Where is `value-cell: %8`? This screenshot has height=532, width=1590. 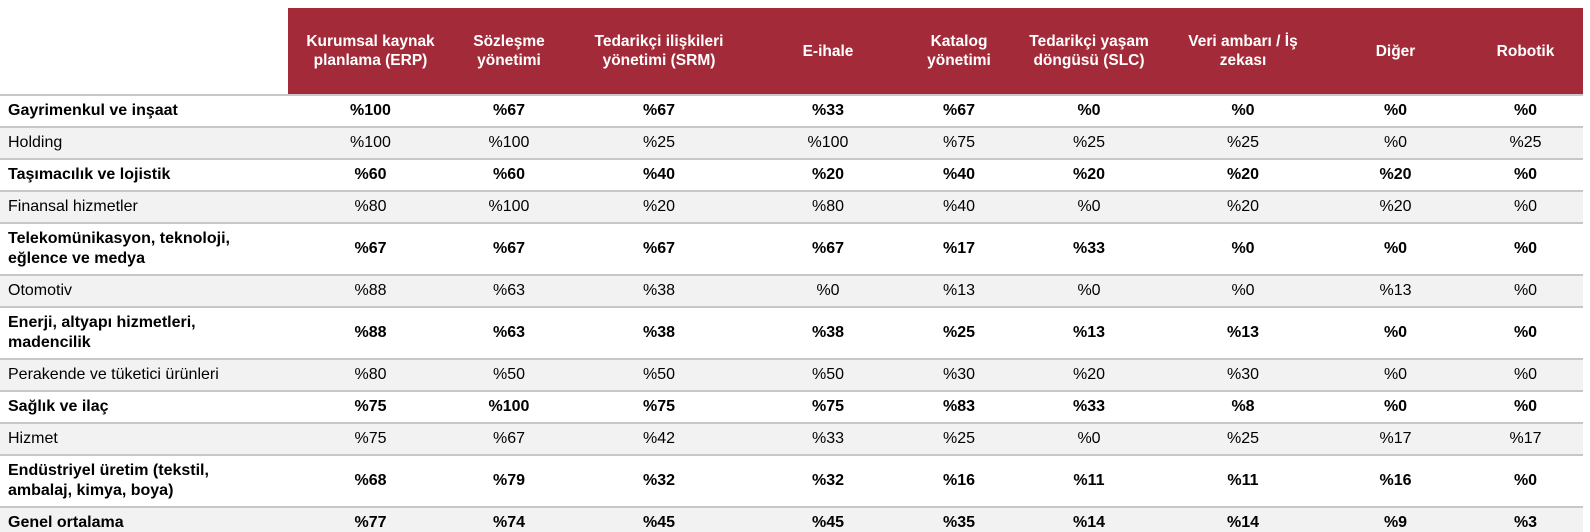 value-cell: %8 is located at coordinates (1243, 406).